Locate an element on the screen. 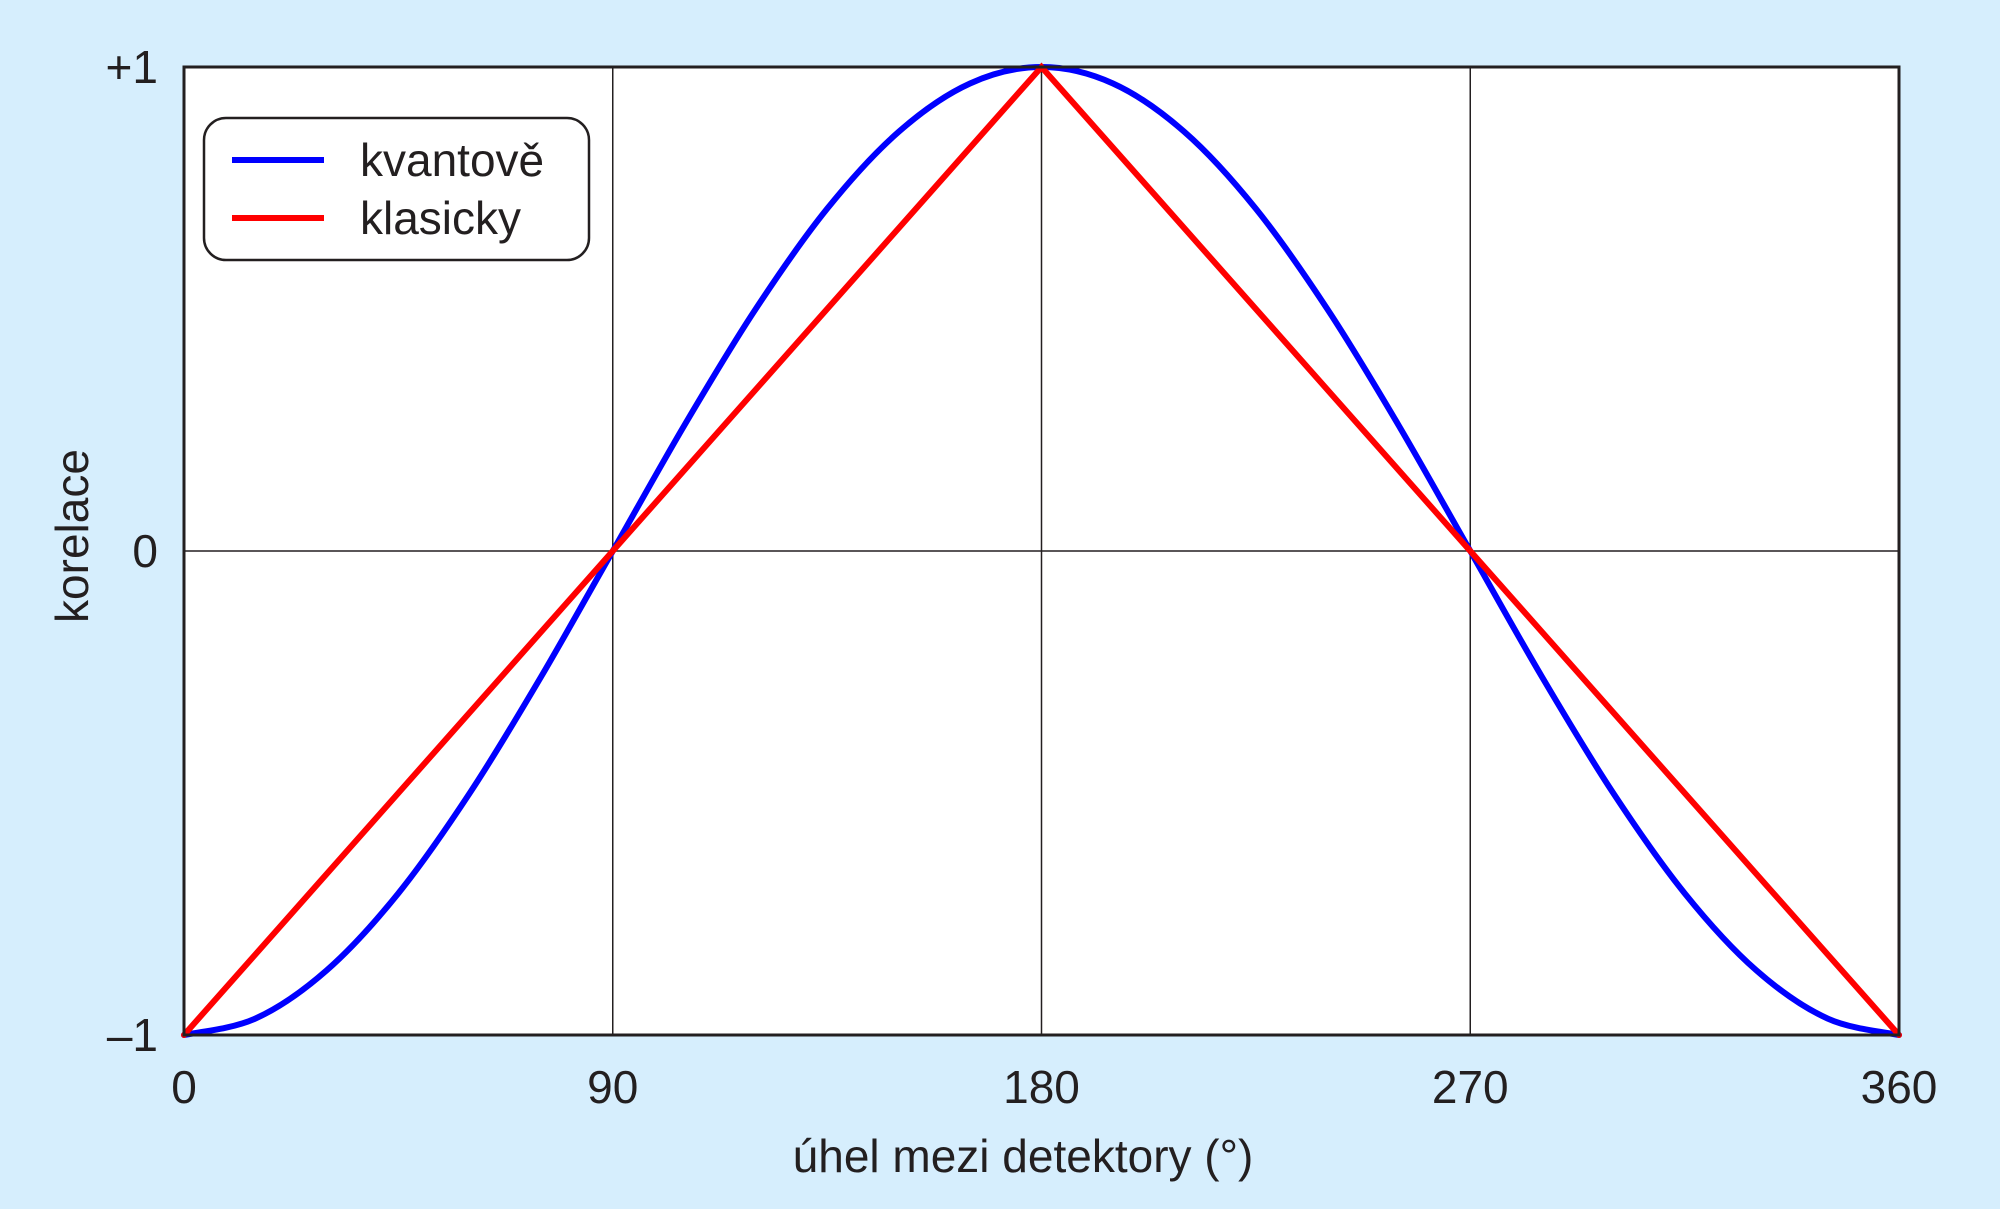 Image resolution: width=2000 pixels, height=1209 pixels. legend-box is located at coordinates (396, 189).